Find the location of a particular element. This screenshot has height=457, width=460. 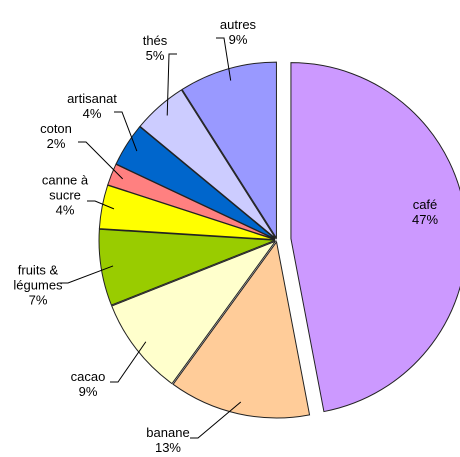

slice-label: thés 5% is located at coordinates (155, 48).